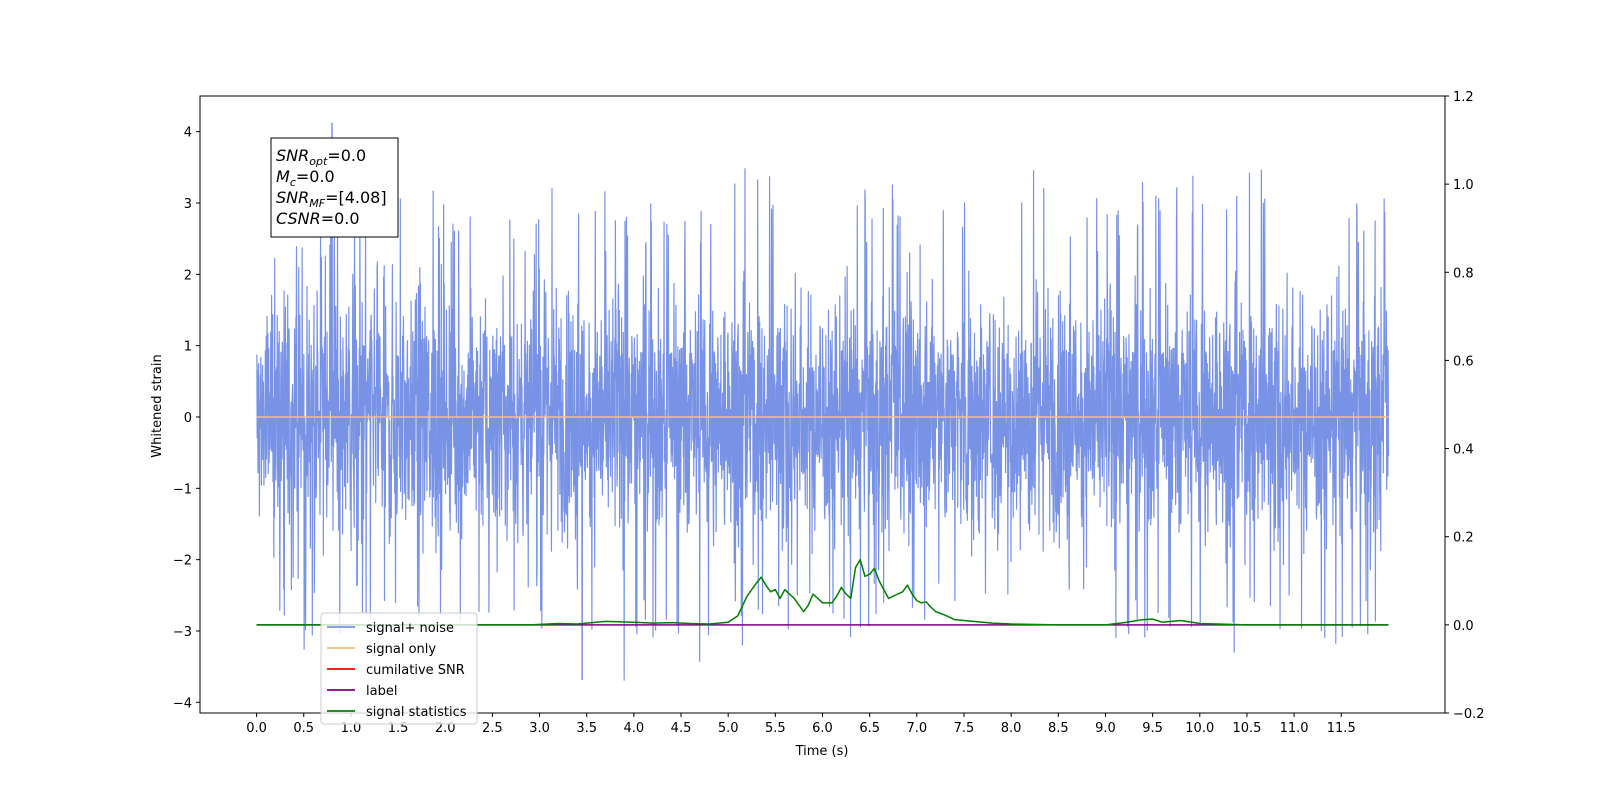 Image resolution: width=1600 pixels, height=800 pixels. Describe the element at coordinates (1463, 97) in the screenshot. I see `y2-tick-label: 1.2` at that location.